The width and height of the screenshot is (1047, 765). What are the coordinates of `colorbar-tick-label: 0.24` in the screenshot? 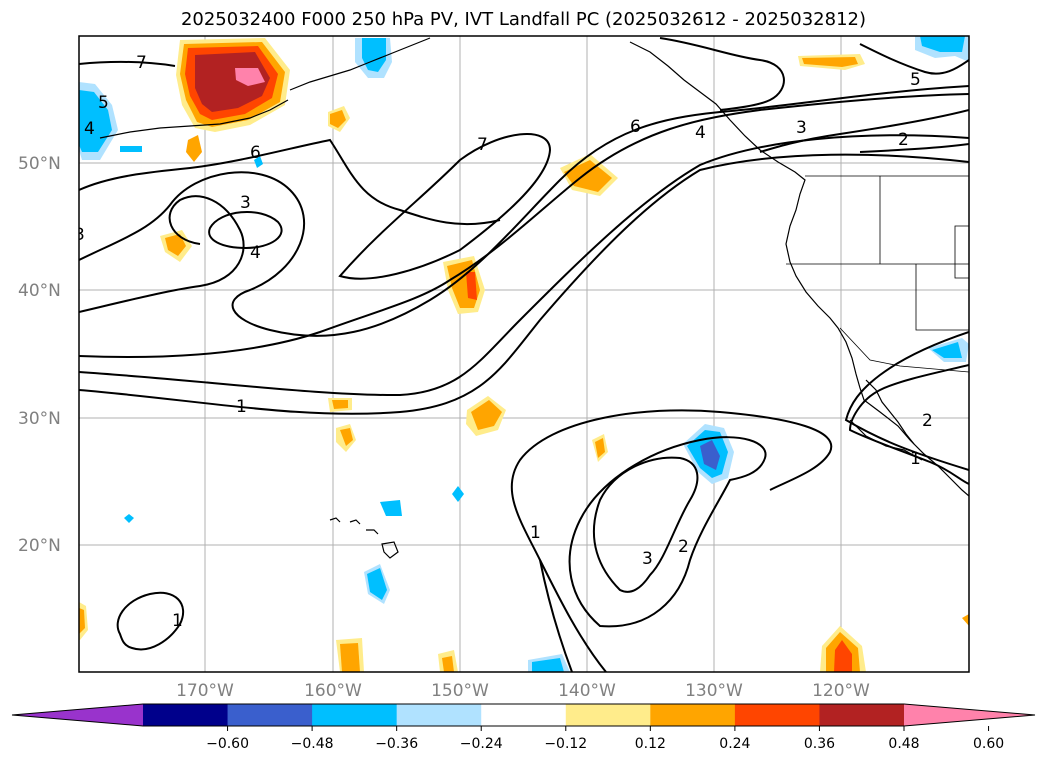 It's located at (734, 744).